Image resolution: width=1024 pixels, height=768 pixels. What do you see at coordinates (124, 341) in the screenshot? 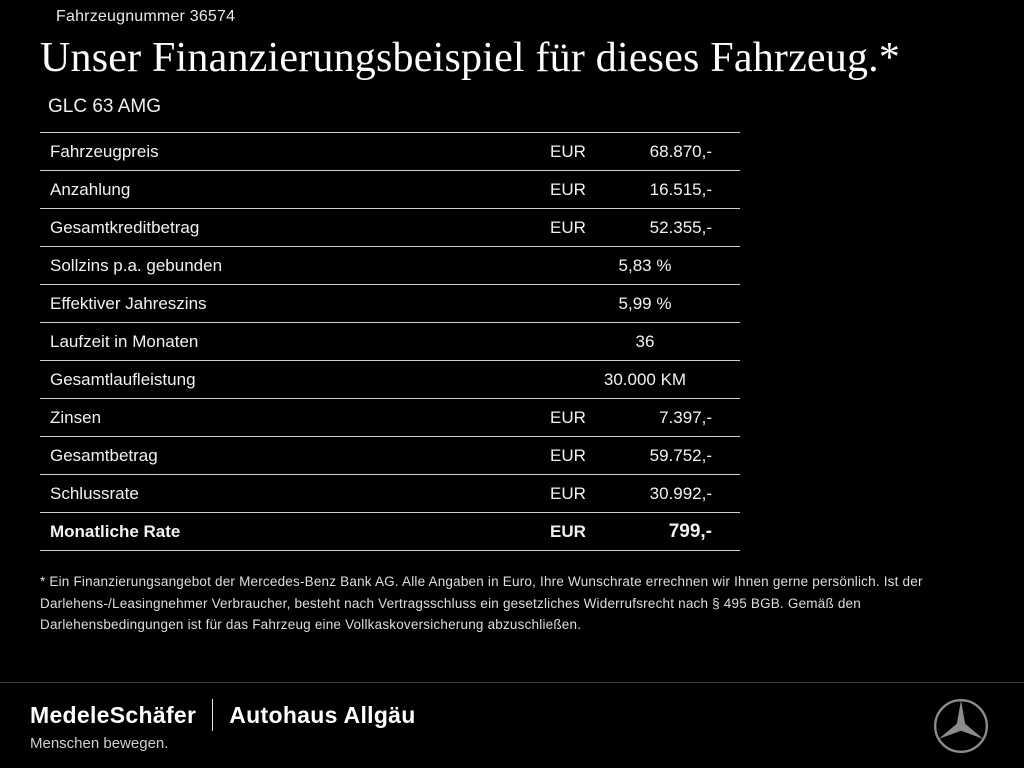
I see `row-label: Laufzeit in Monaten` at bounding box center [124, 341].